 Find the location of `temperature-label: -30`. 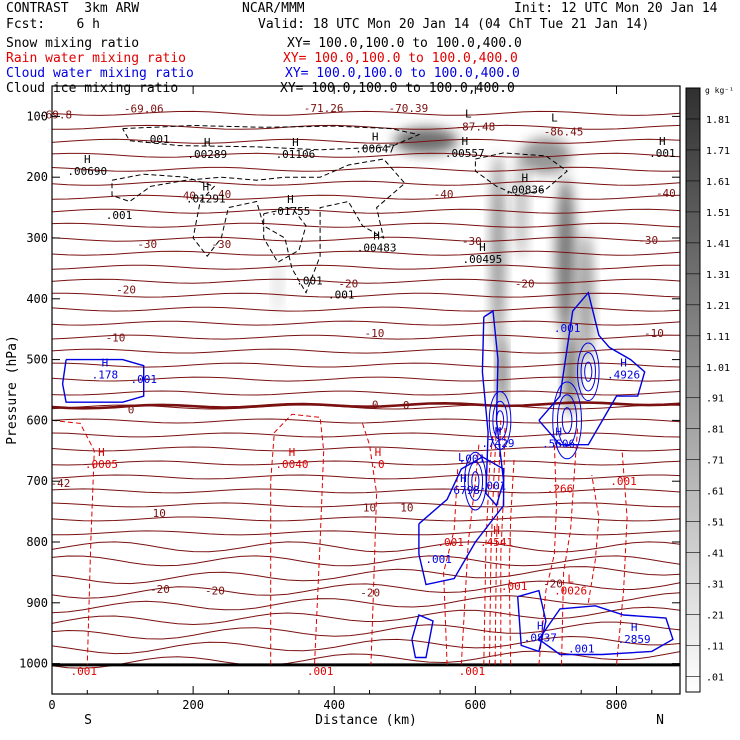

temperature-label: -30 is located at coordinates (221, 244).